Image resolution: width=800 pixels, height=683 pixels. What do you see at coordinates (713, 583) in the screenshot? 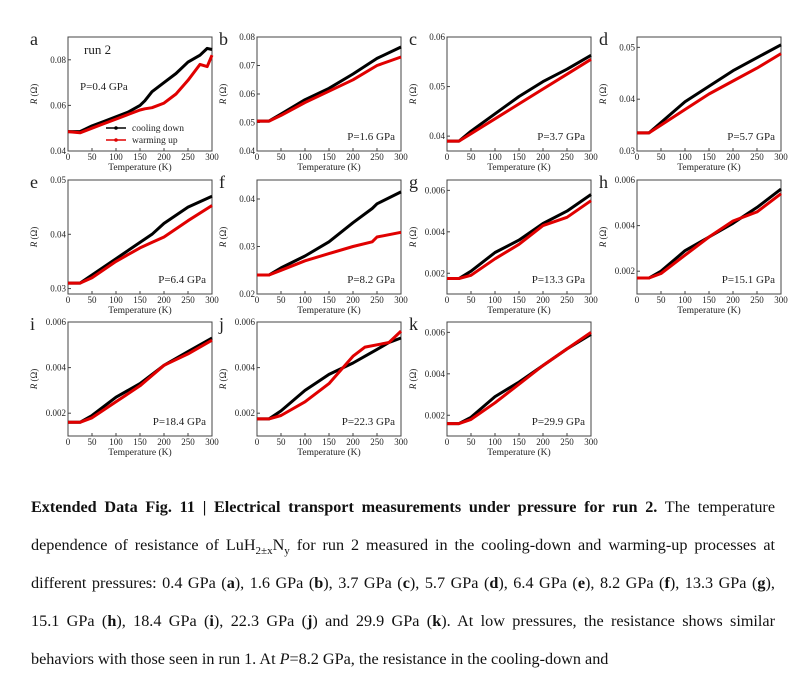
I see `caption-segment: ), 13.3 GPa (` at bounding box center [713, 583].